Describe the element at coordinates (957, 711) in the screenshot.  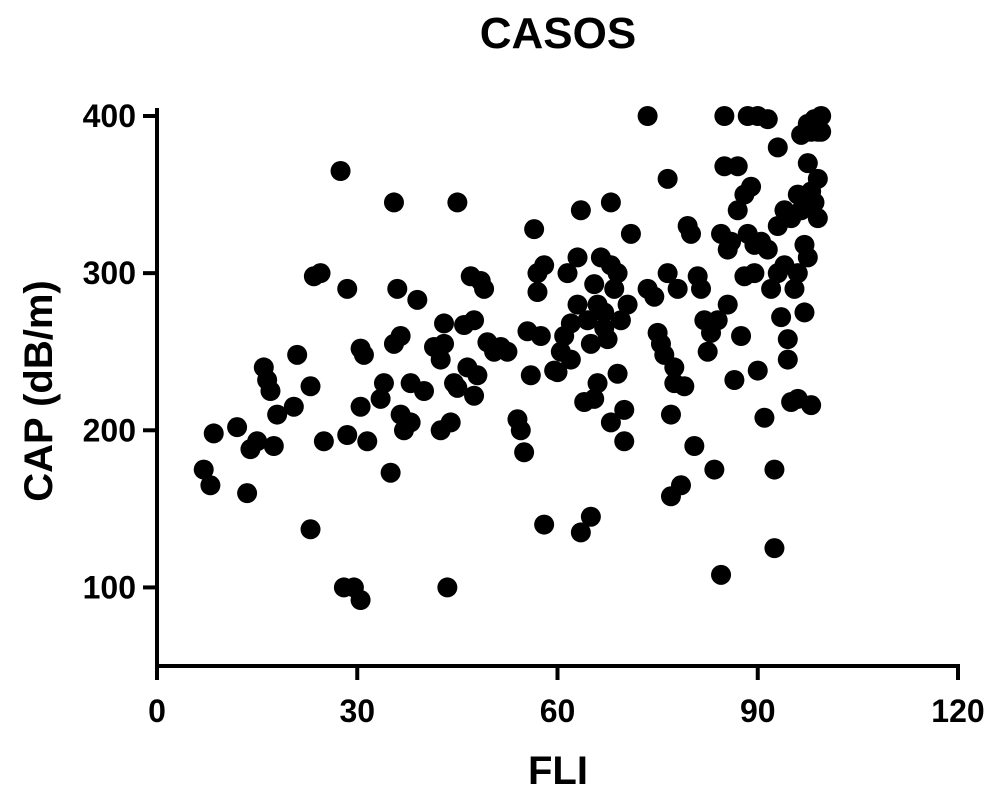
I see `x-tick-label: 120` at that location.